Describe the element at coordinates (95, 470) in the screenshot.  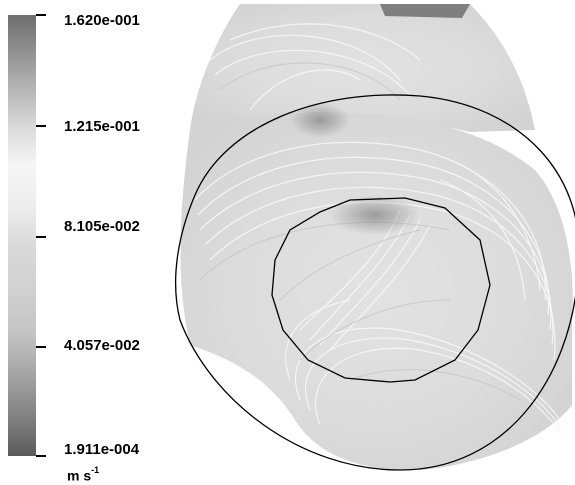
I see `unit-exponent: -1` at that location.